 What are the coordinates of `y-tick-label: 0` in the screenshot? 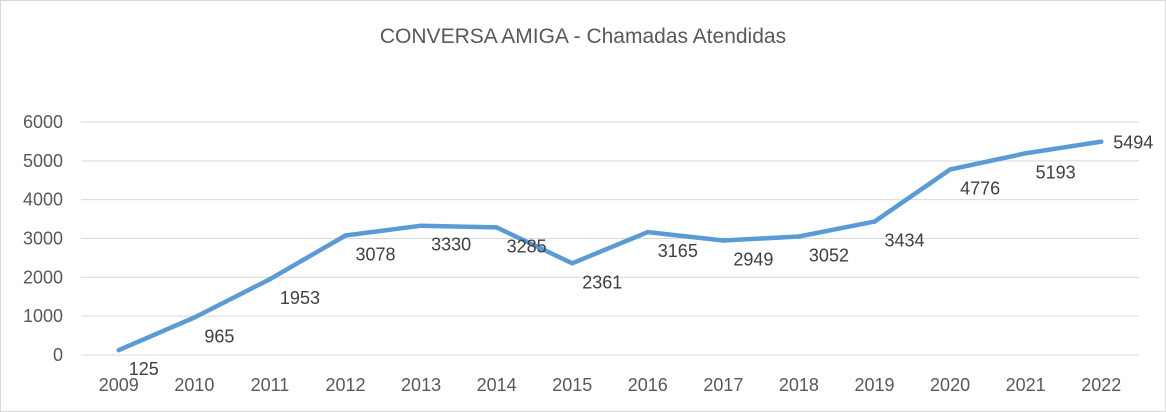 It's located at (58, 355).